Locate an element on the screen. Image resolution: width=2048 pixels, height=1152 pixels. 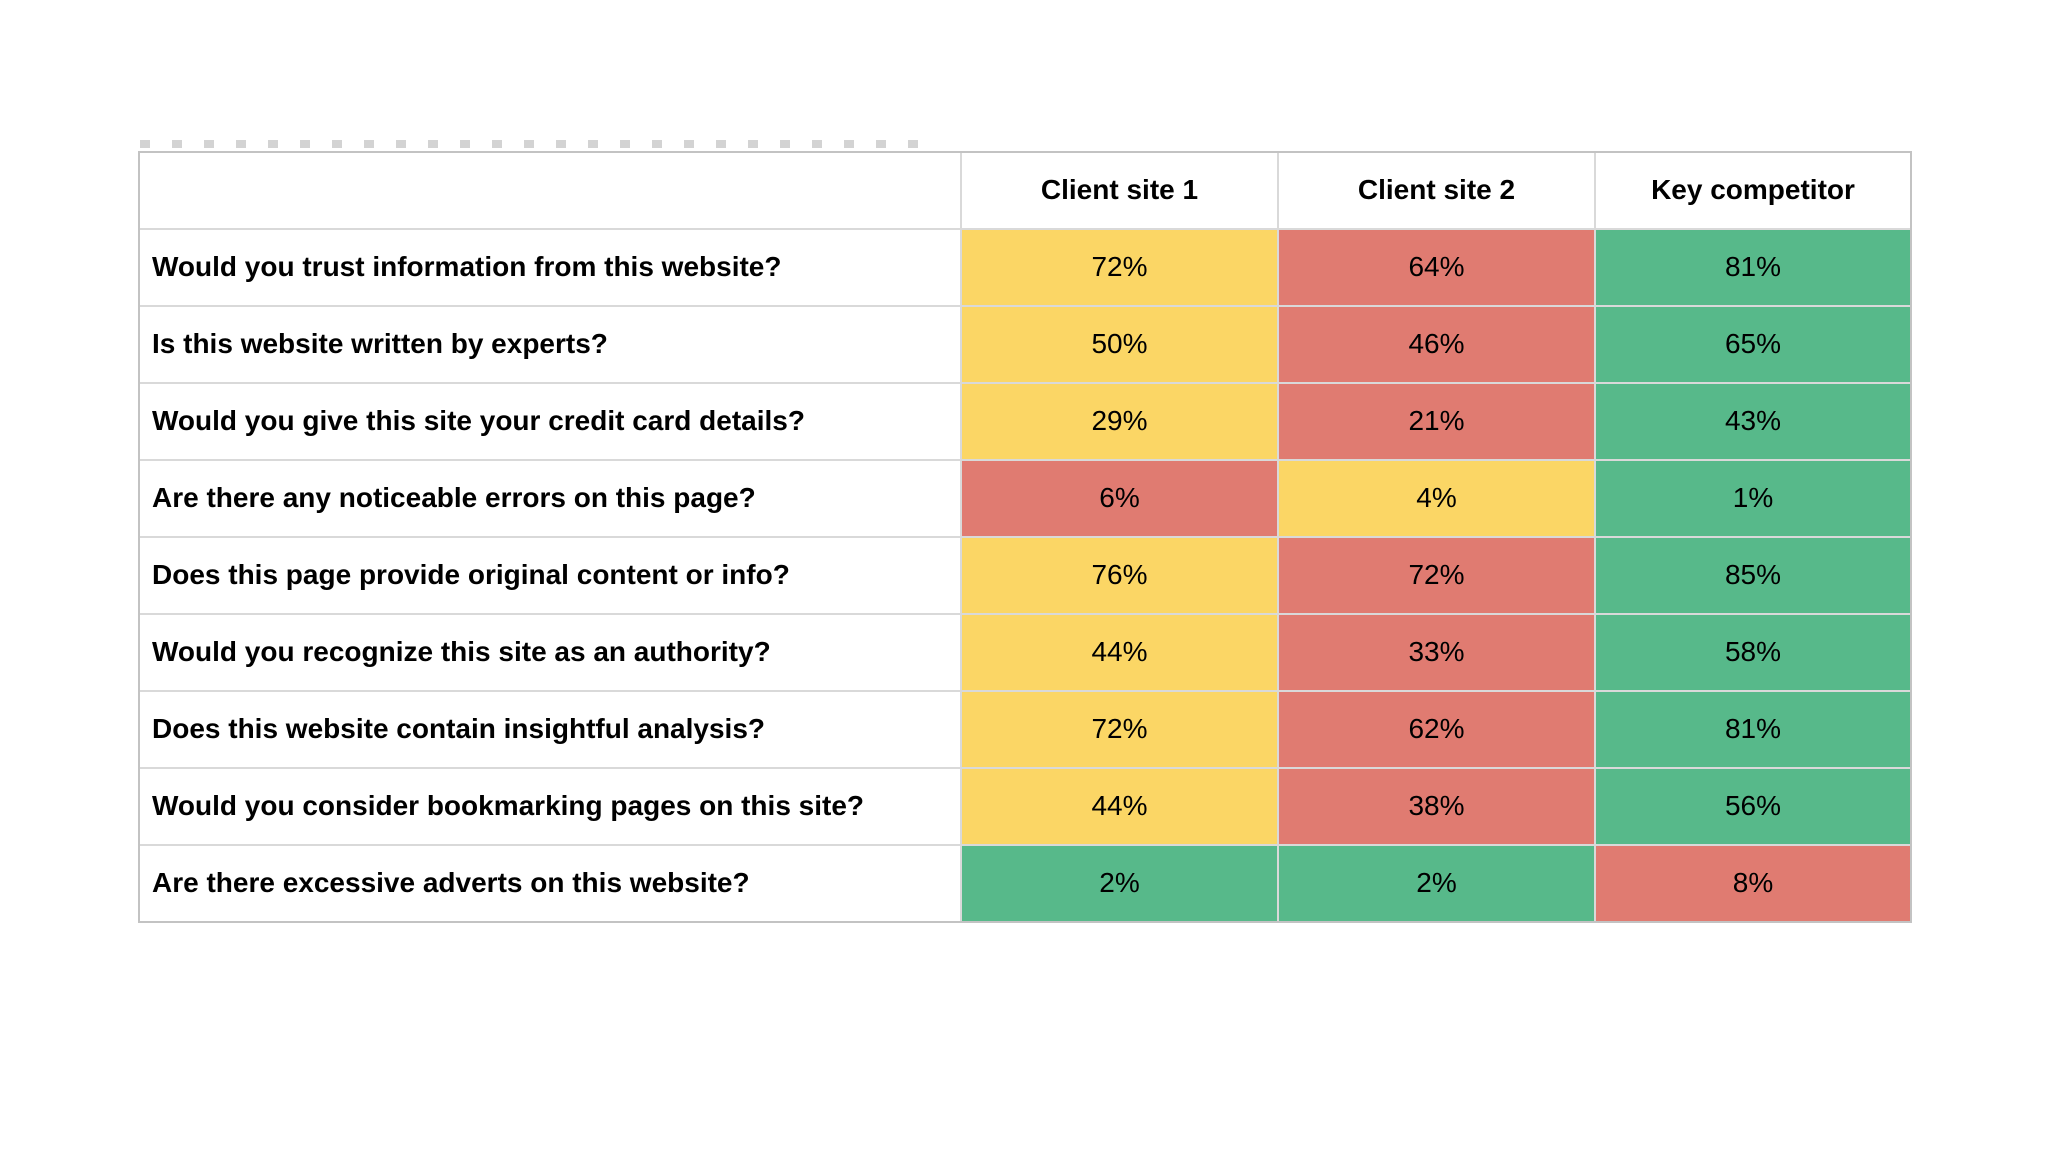
value-cell: 6% is located at coordinates (1119, 498).